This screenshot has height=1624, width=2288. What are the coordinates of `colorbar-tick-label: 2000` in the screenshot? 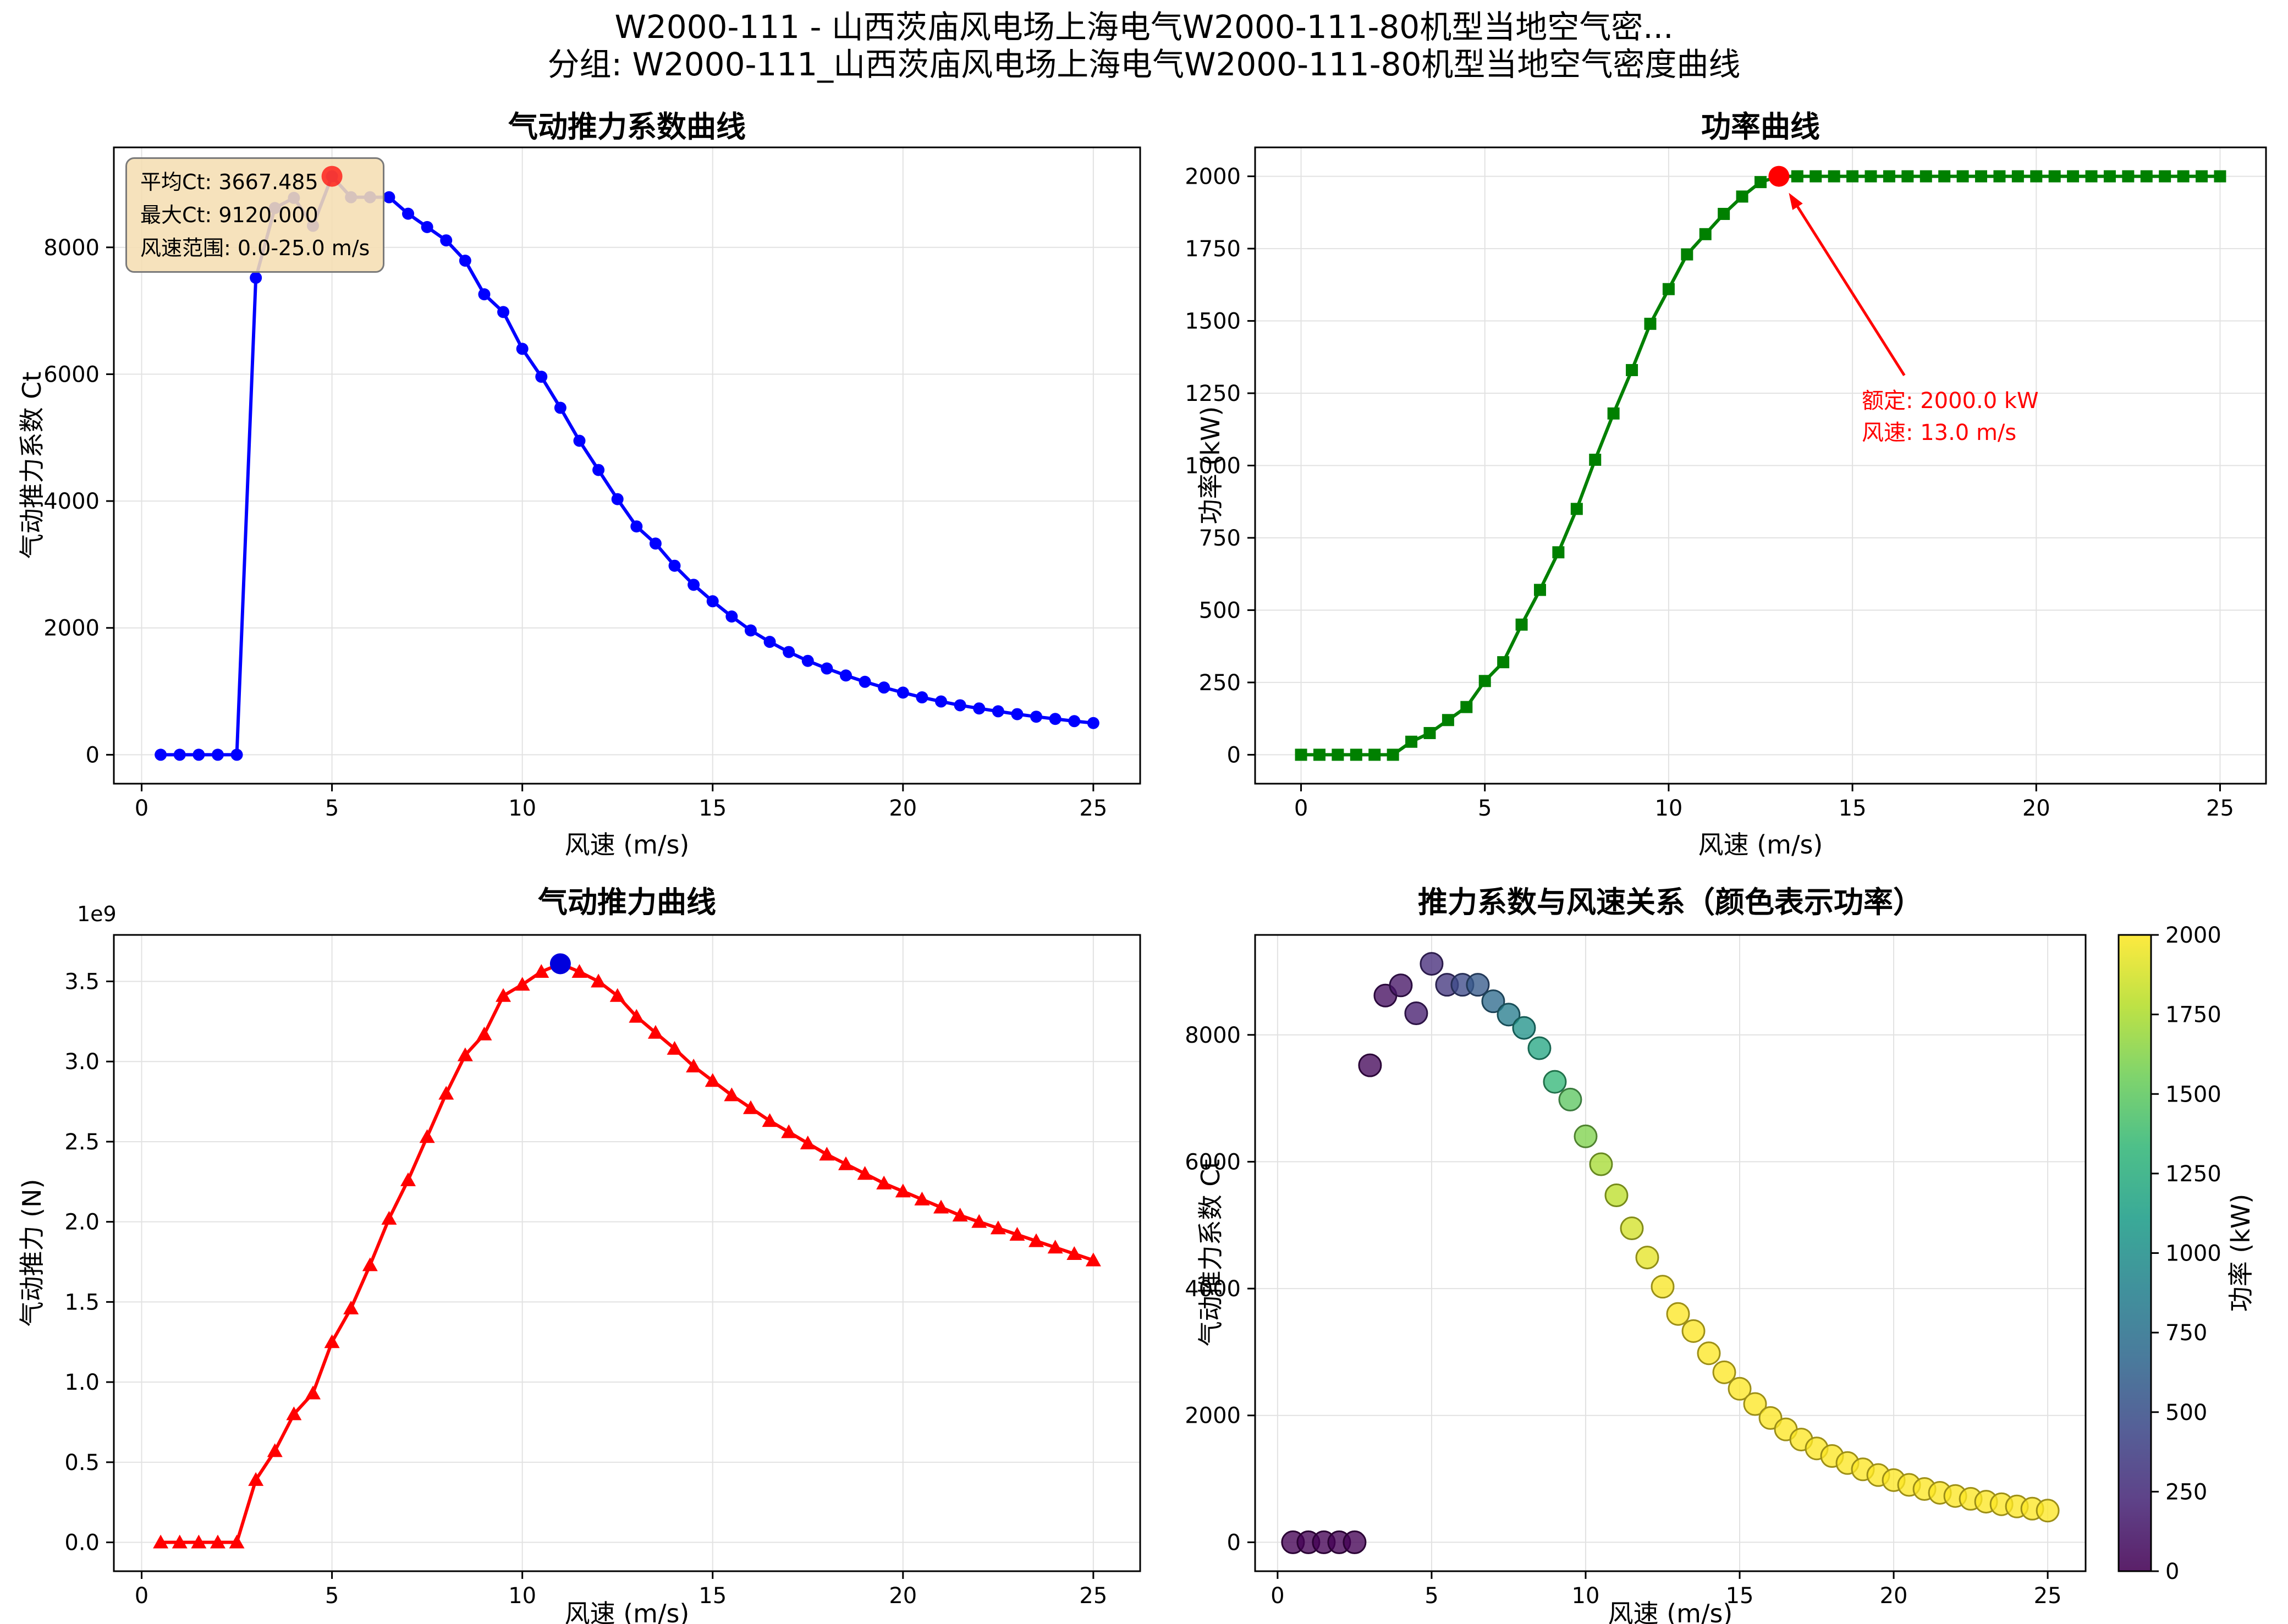 It's located at (2193, 935).